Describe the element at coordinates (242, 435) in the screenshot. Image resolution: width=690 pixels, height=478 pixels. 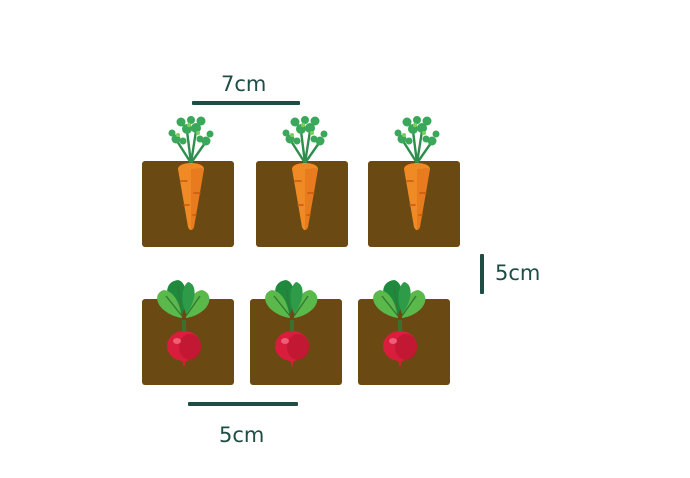
I see `radish-spacing-label: 5cm` at that location.